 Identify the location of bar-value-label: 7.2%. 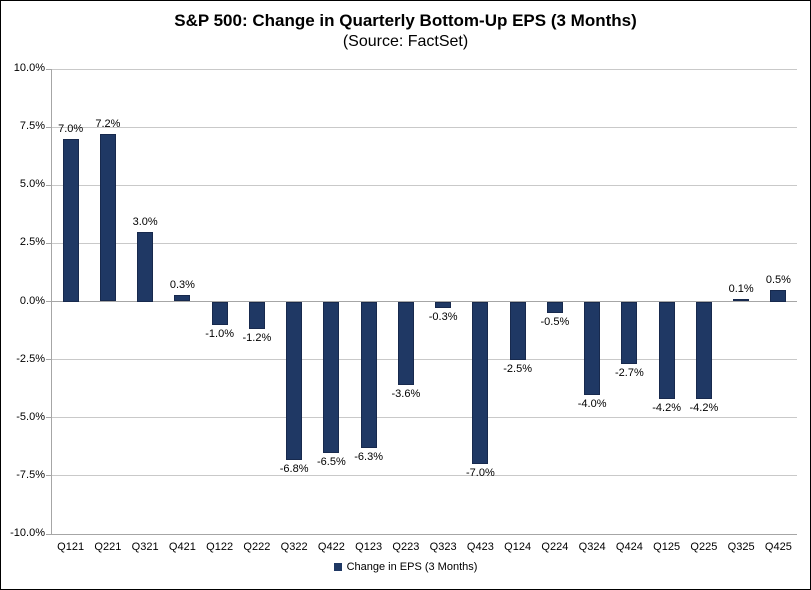
(108, 124).